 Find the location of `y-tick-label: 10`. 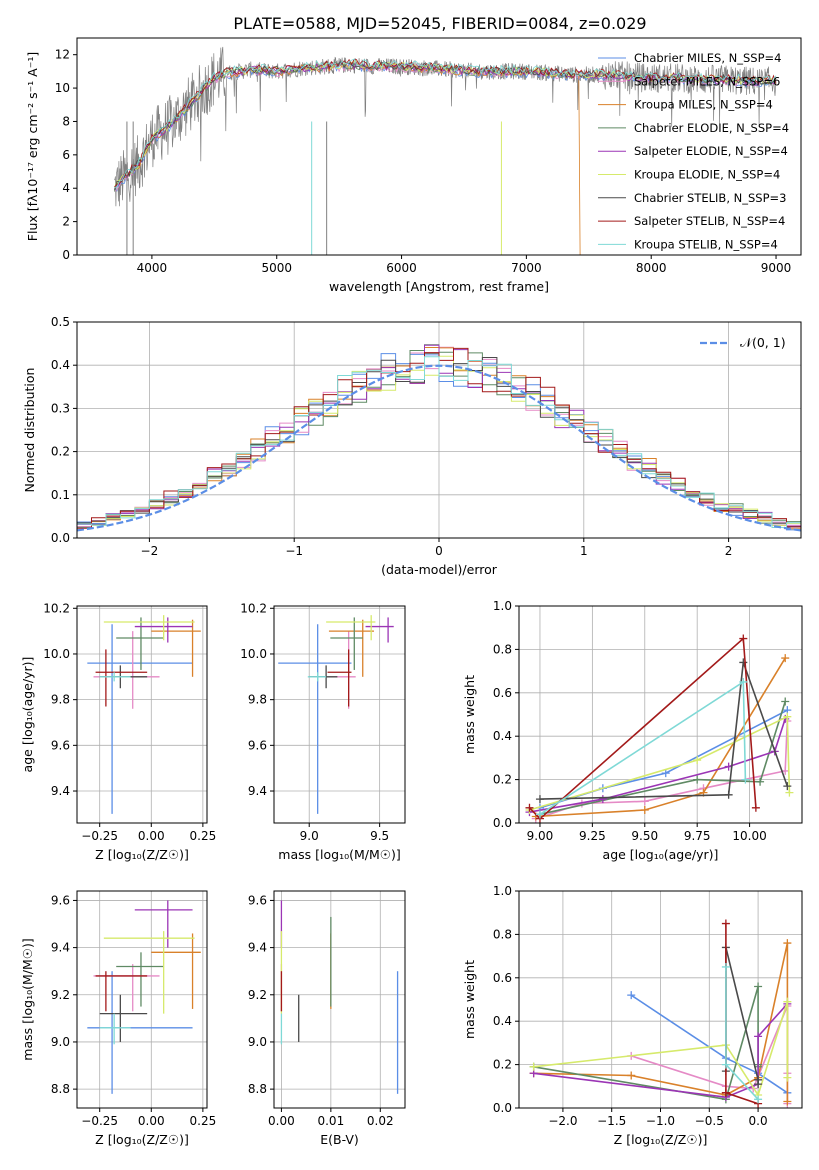

y-tick-label: 10 is located at coordinates (62, 88).